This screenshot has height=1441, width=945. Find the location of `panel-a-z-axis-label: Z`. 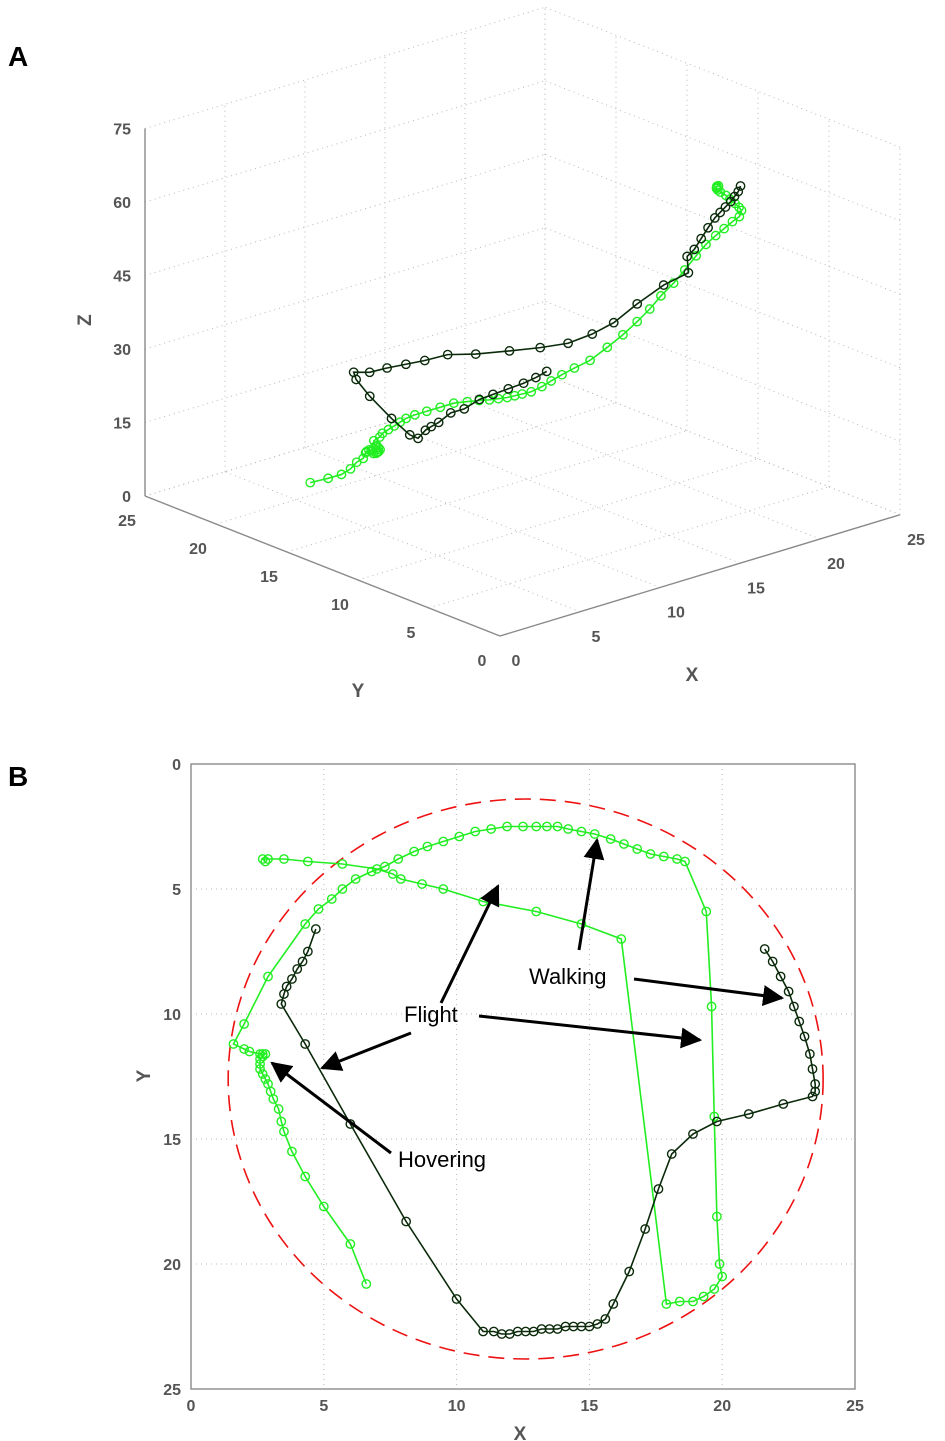

panel-a-z-axis-label: Z is located at coordinates (85, 320).